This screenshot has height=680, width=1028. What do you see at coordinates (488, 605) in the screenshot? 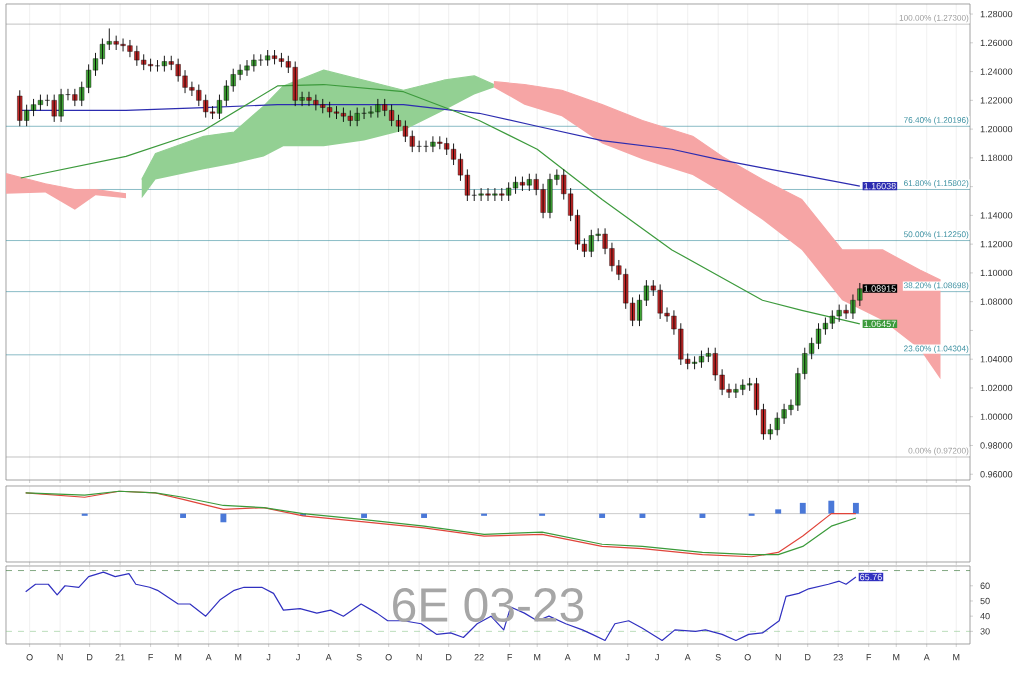
I see `annotation: 6E 03-23` at bounding box center [488, 605].